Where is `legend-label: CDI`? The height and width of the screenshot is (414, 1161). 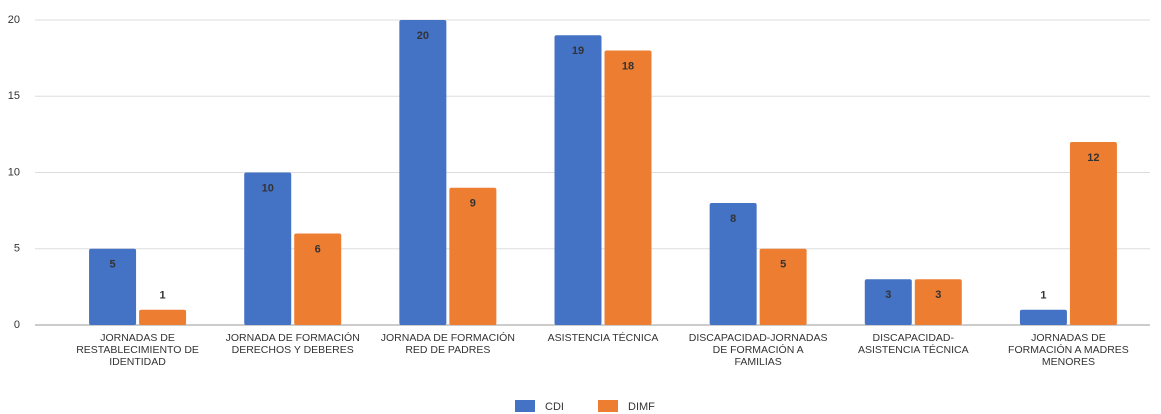
legend-label: CDI is located at coordinates (554, 407).